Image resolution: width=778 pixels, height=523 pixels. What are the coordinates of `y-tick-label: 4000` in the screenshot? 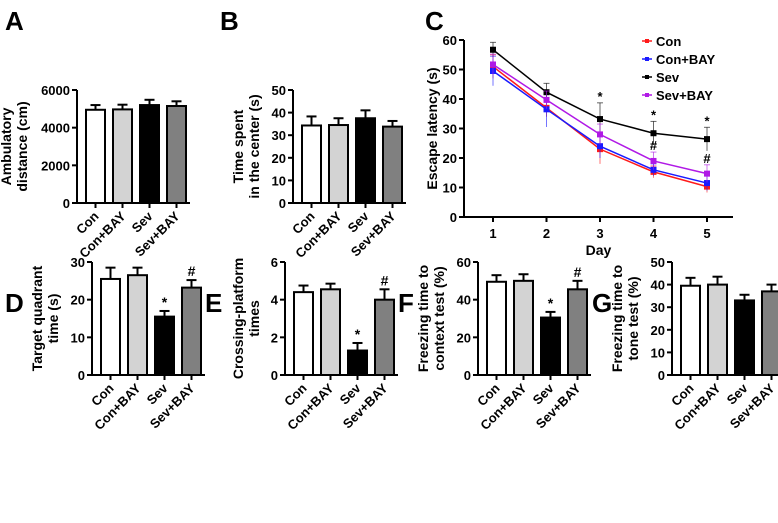 It's located at (55, 128).